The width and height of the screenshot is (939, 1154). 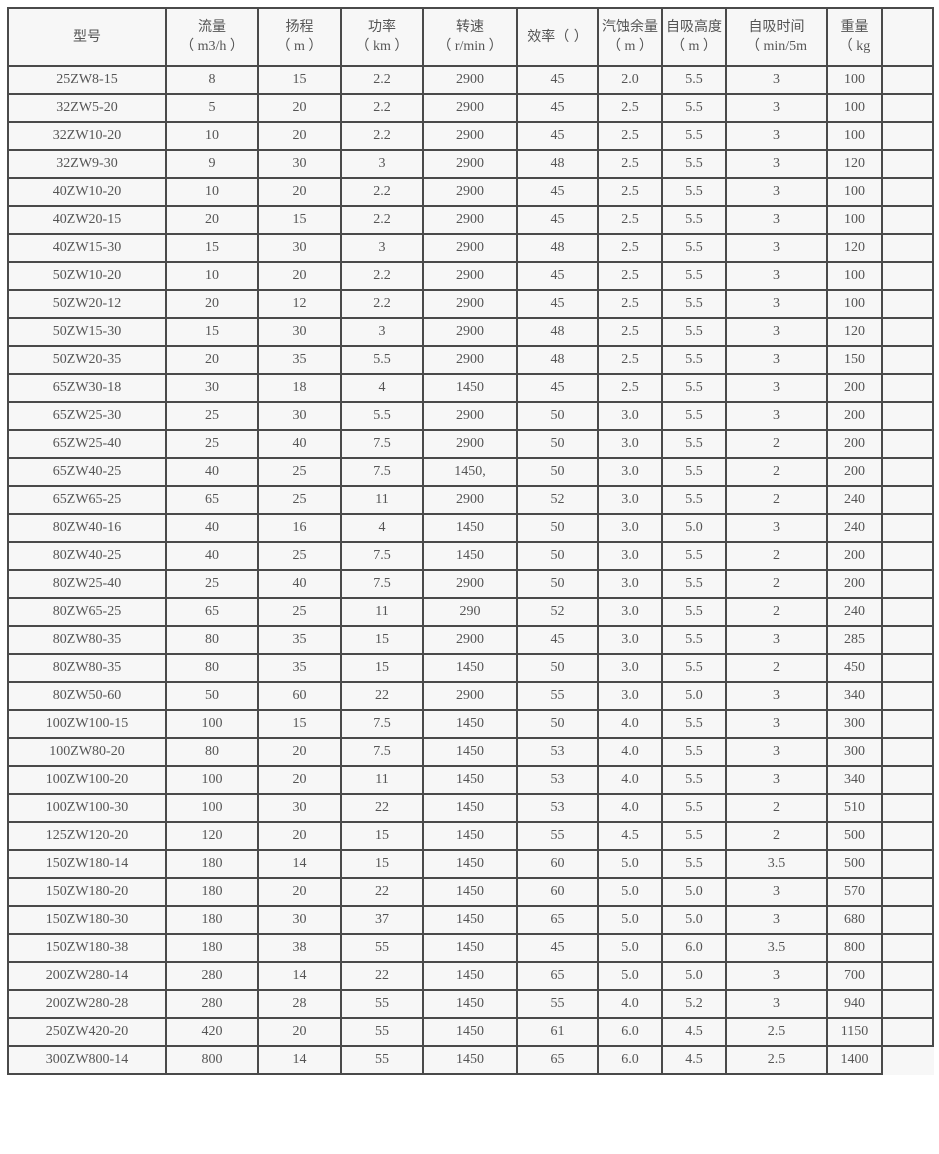 What do you see at coordinates (557, 780) in the screenshot?
I see `cell-efficiency: 53` at bounding box center [557, 780].